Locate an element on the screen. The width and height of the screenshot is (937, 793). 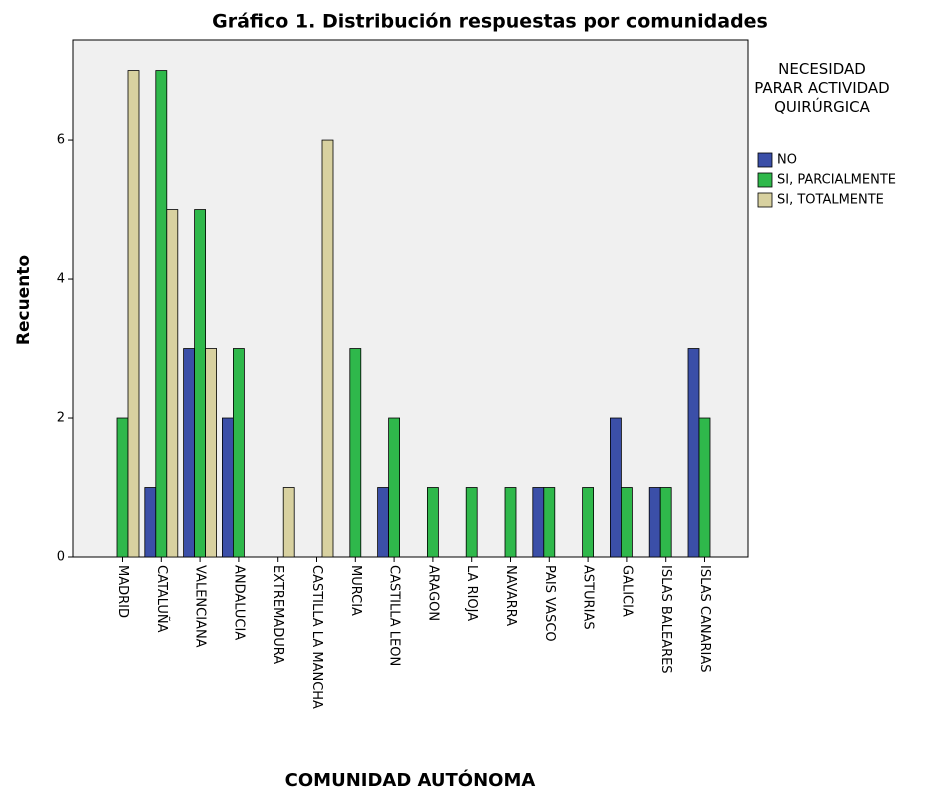
legend-title: NECESIDAD PARAR ACTIVIDAD QUIRÚRGICA is located at coordinates (822, 88).